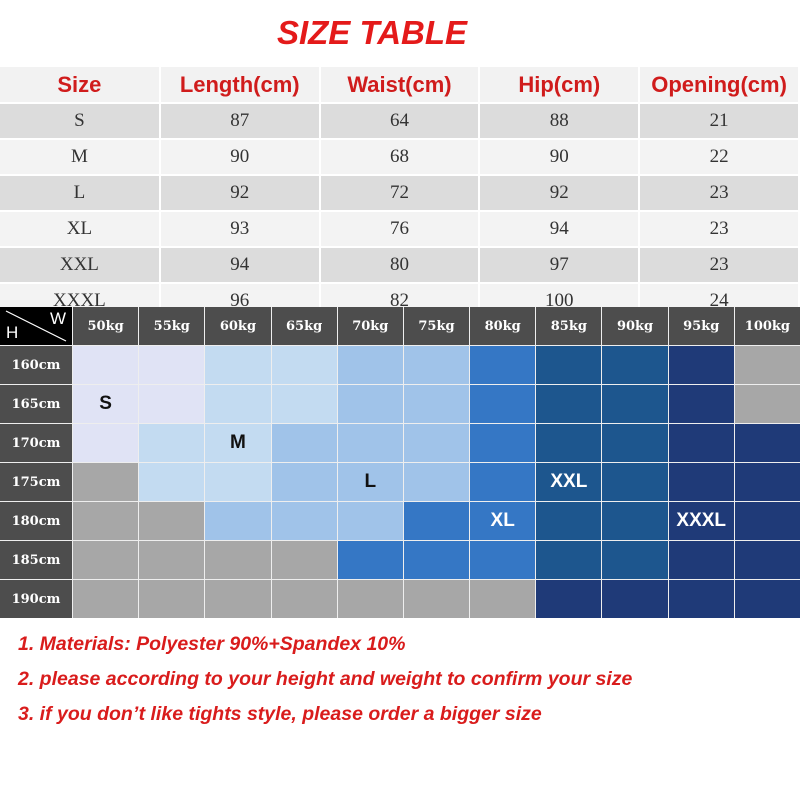 The height and width of the screenshot is (800, 800). Describe the element at coordinates (105, 403) in the screenshot. I see `size-label: S` at that location.